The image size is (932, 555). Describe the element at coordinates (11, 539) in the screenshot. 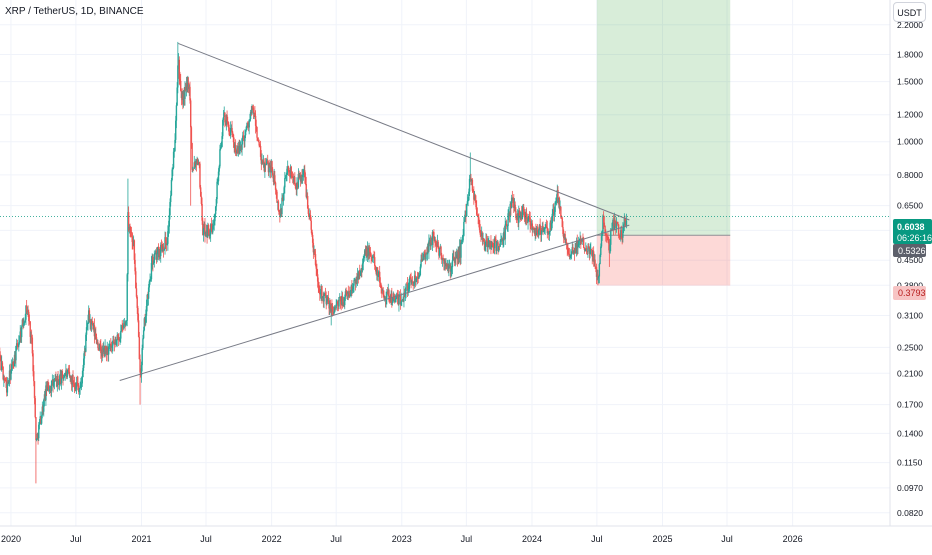

I see `x-tick-label: 2020` at that location.